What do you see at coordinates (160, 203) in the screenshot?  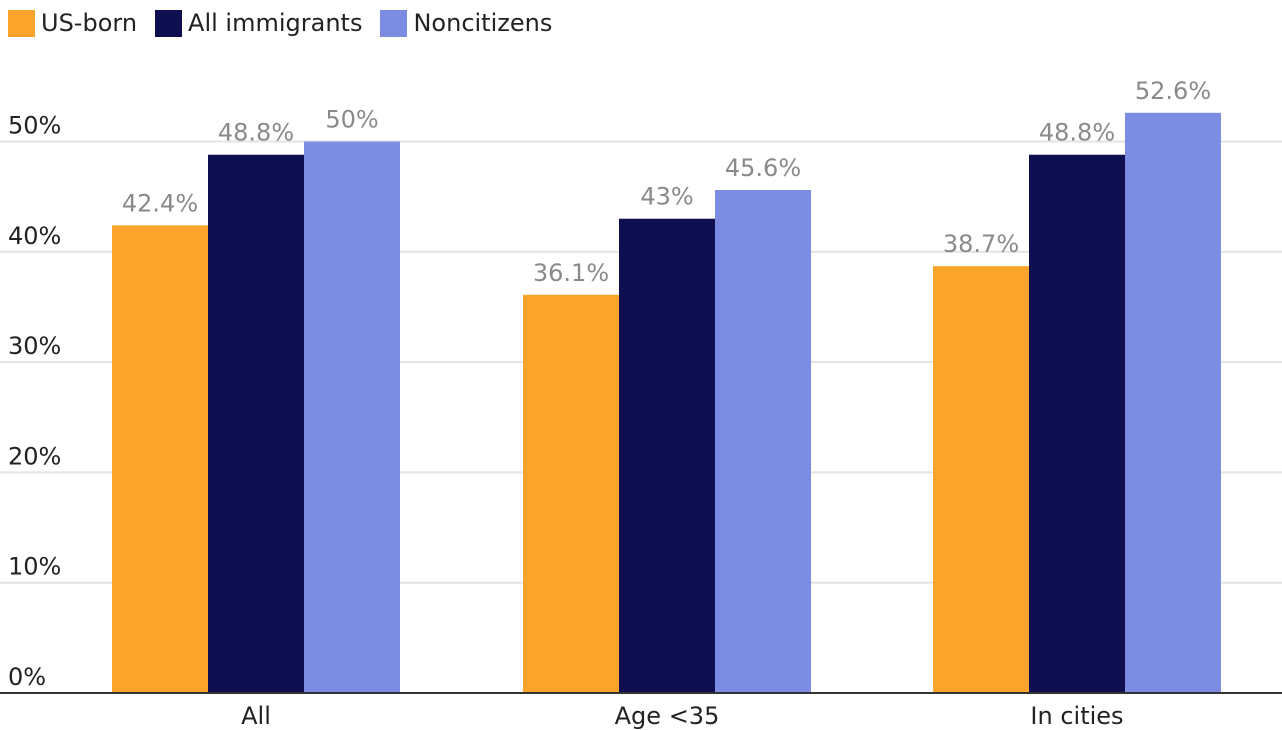 I see `value-label-us-born-0: 42.4%` at bounding box center [160, 203].